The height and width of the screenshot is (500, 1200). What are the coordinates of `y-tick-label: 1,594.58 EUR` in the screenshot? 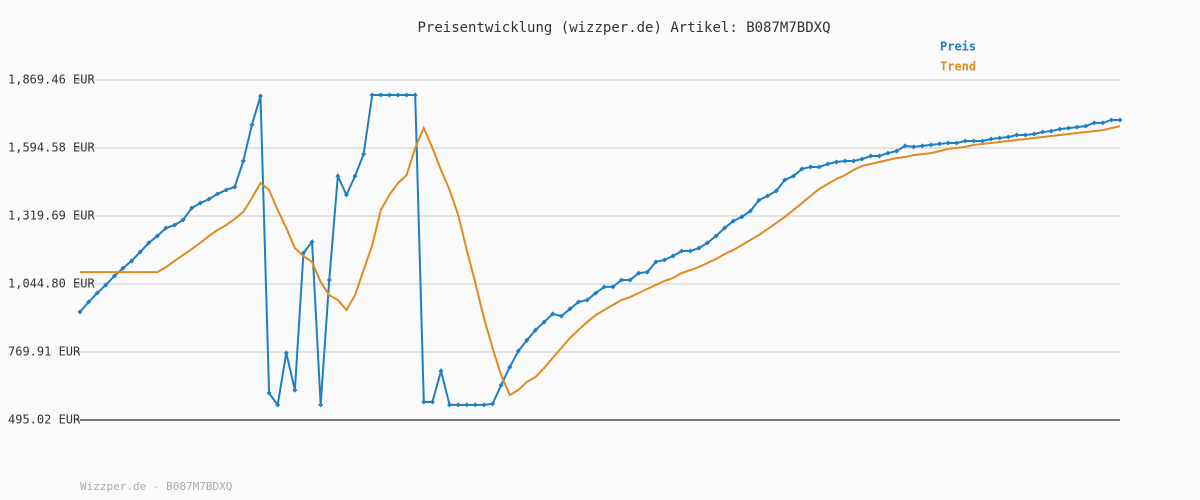 It's located at (51, 147).